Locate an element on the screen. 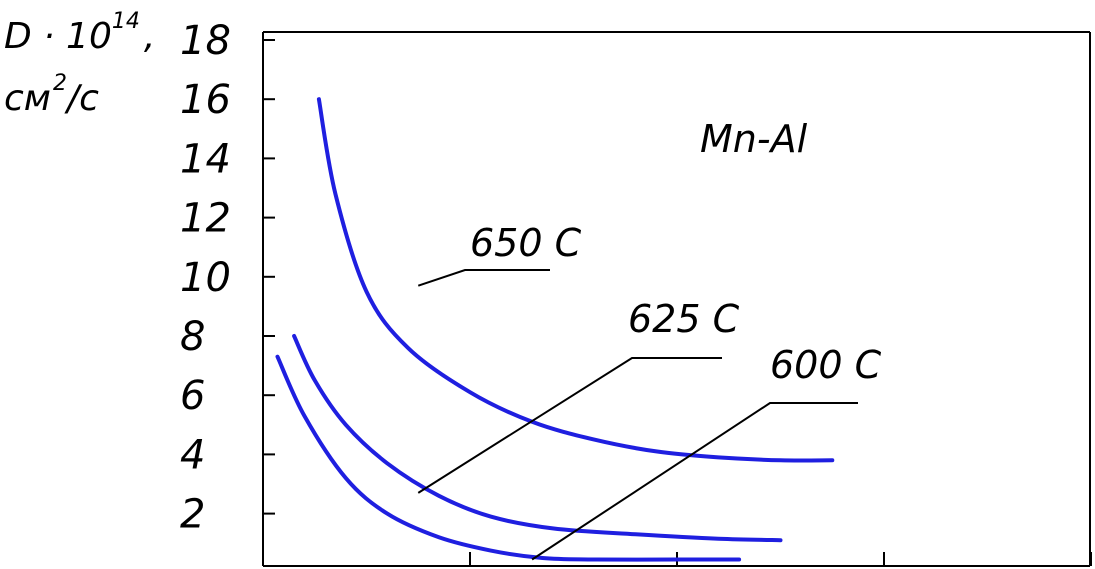 Image resolution: width=1095 pixels, height=569 pixels. ylabel-line2-prefix: см is located at coordinates (27, 98).